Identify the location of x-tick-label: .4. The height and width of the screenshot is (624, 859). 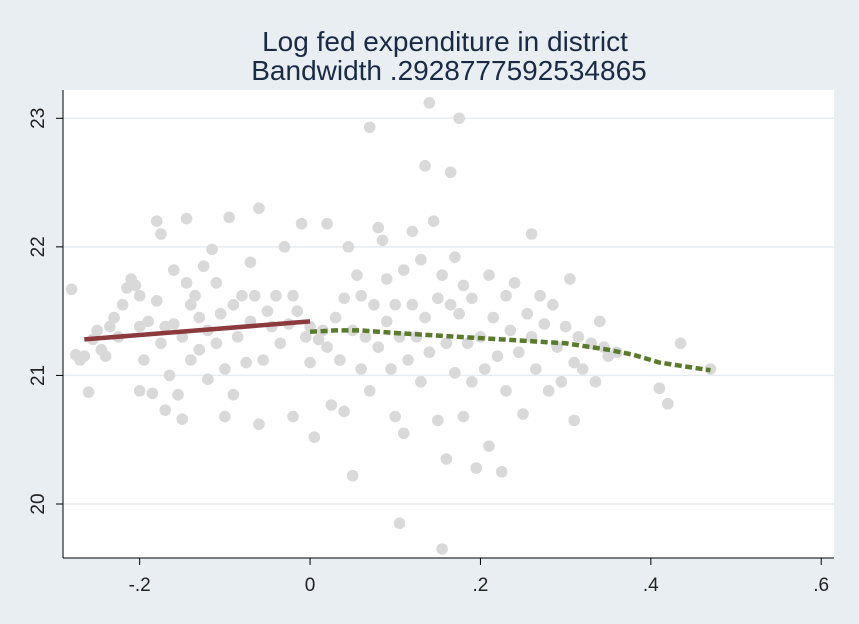
(651, 585).